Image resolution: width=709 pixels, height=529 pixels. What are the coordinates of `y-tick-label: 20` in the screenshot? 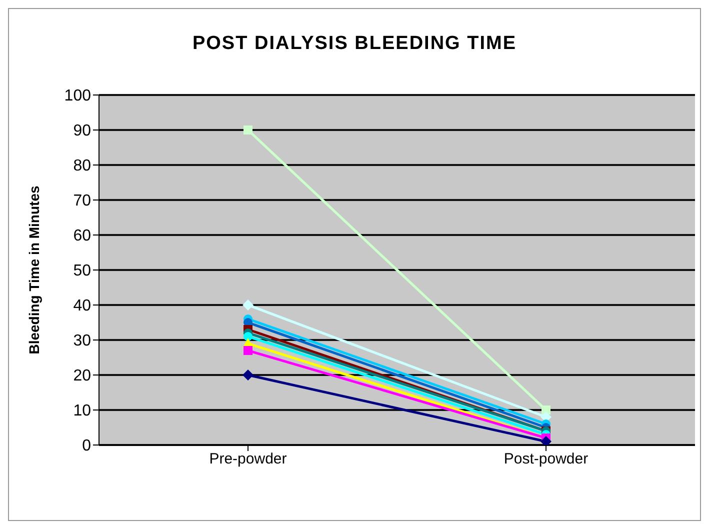 It's located at (82, 376).